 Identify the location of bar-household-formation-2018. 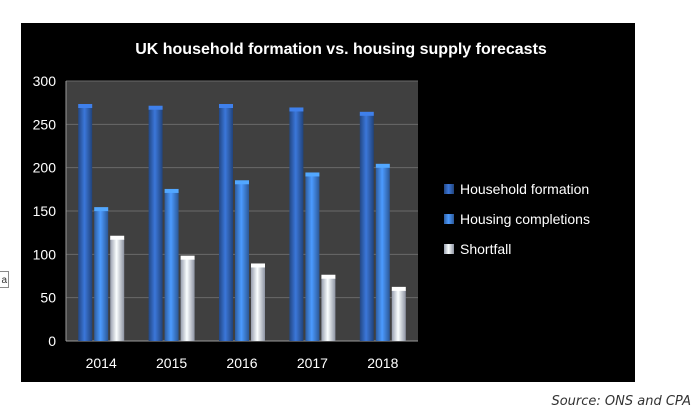
(366, 227).